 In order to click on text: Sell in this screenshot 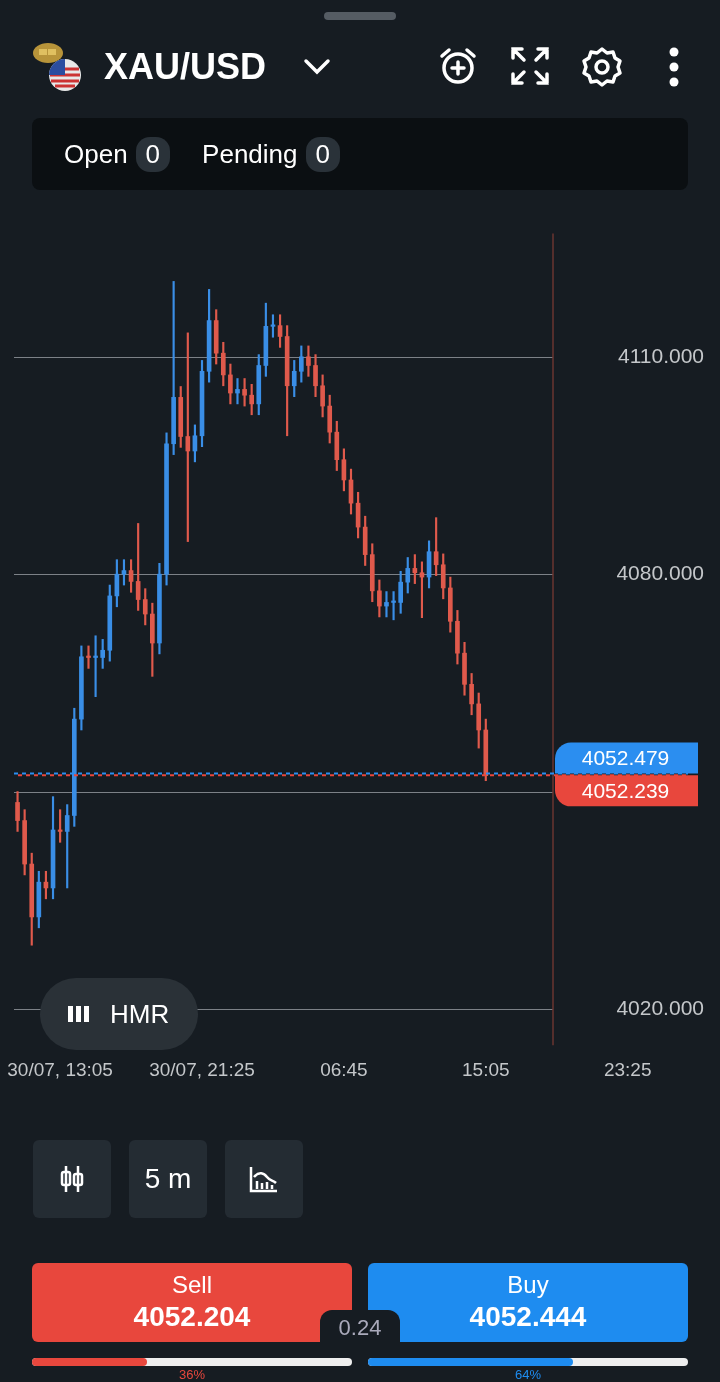, I will do `click(192, 1285)`.